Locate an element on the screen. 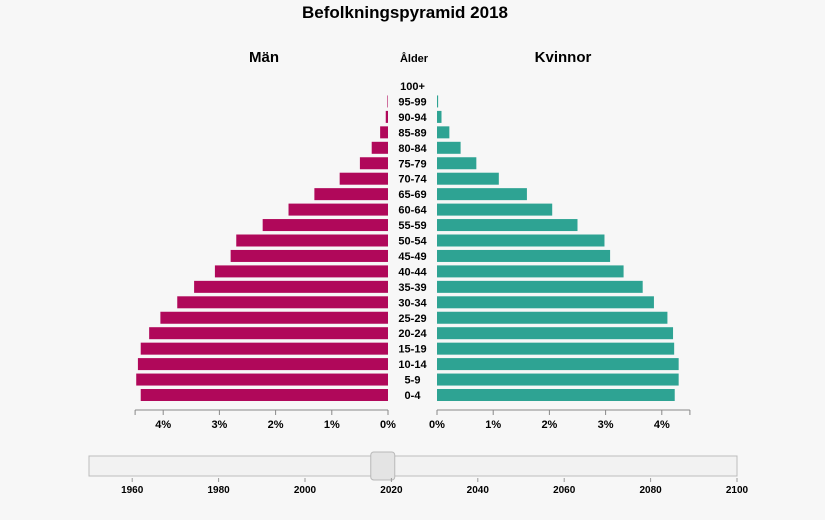  age-label-40-44: 40-44 is located at coordinates (412, 272).